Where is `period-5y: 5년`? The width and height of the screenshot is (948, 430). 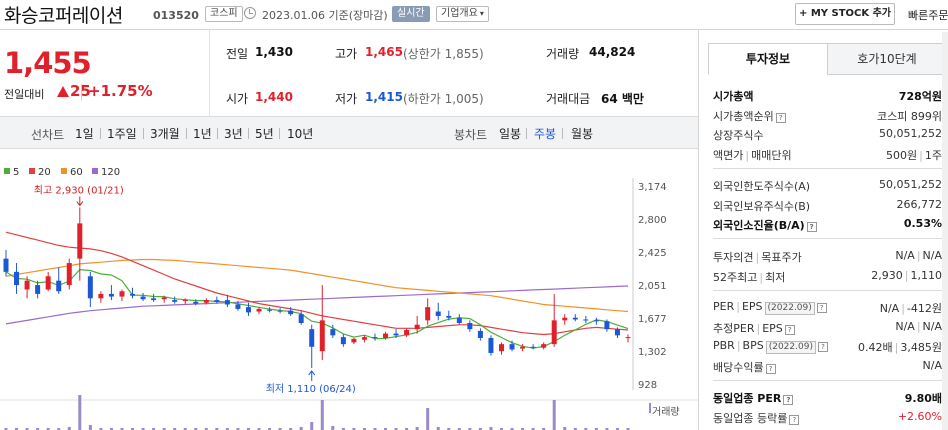
period-5y: 5년 is located at coordinates (264, 134).